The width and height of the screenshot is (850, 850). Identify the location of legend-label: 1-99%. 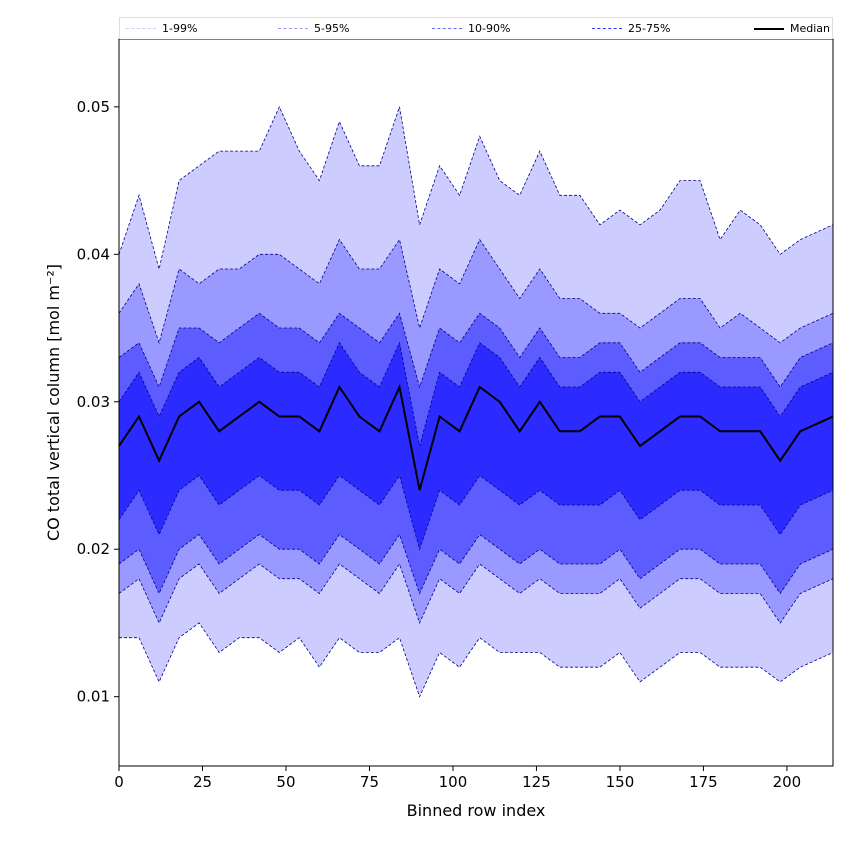
(180, 28).